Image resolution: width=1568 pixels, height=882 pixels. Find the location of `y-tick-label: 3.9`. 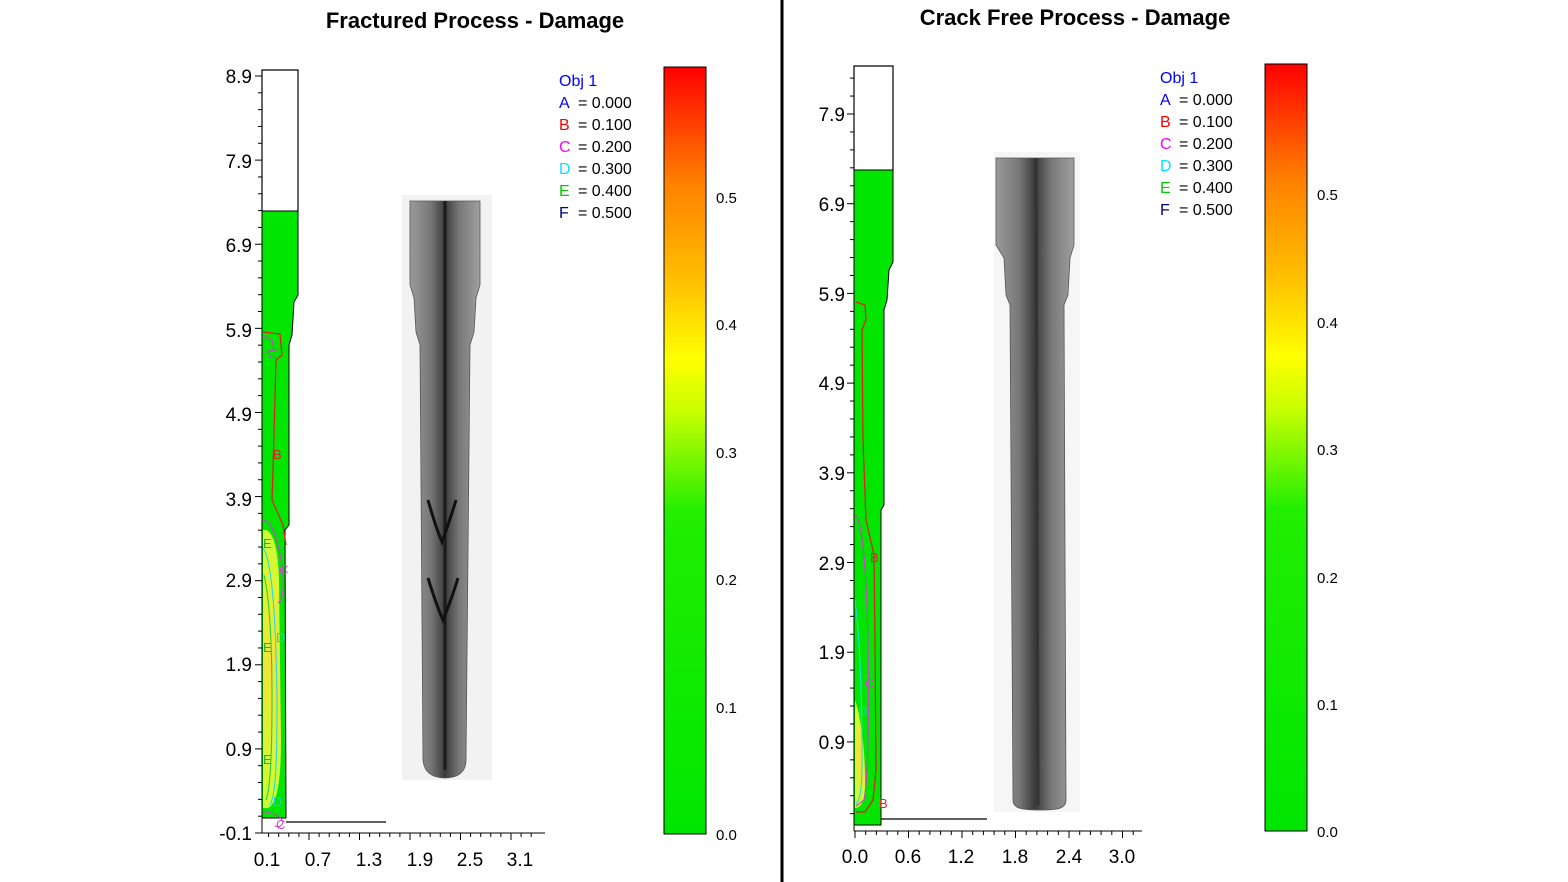

y-tick-label: 3.9 is located at coordinates (239, 500).